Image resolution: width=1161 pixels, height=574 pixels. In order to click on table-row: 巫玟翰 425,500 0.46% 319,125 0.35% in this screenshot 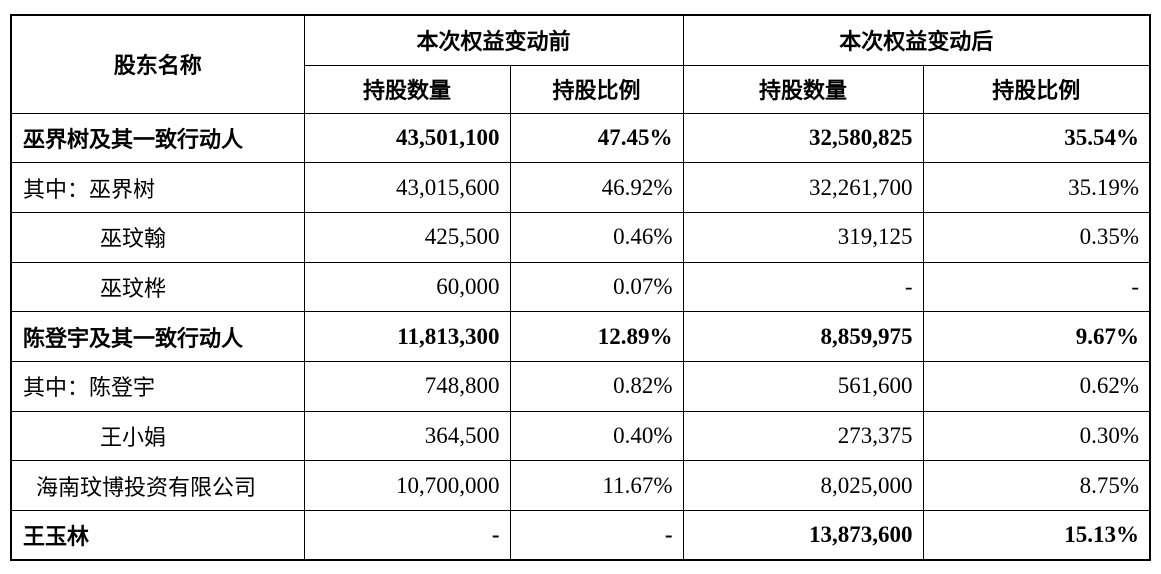, I will do `click(581, 237)`.